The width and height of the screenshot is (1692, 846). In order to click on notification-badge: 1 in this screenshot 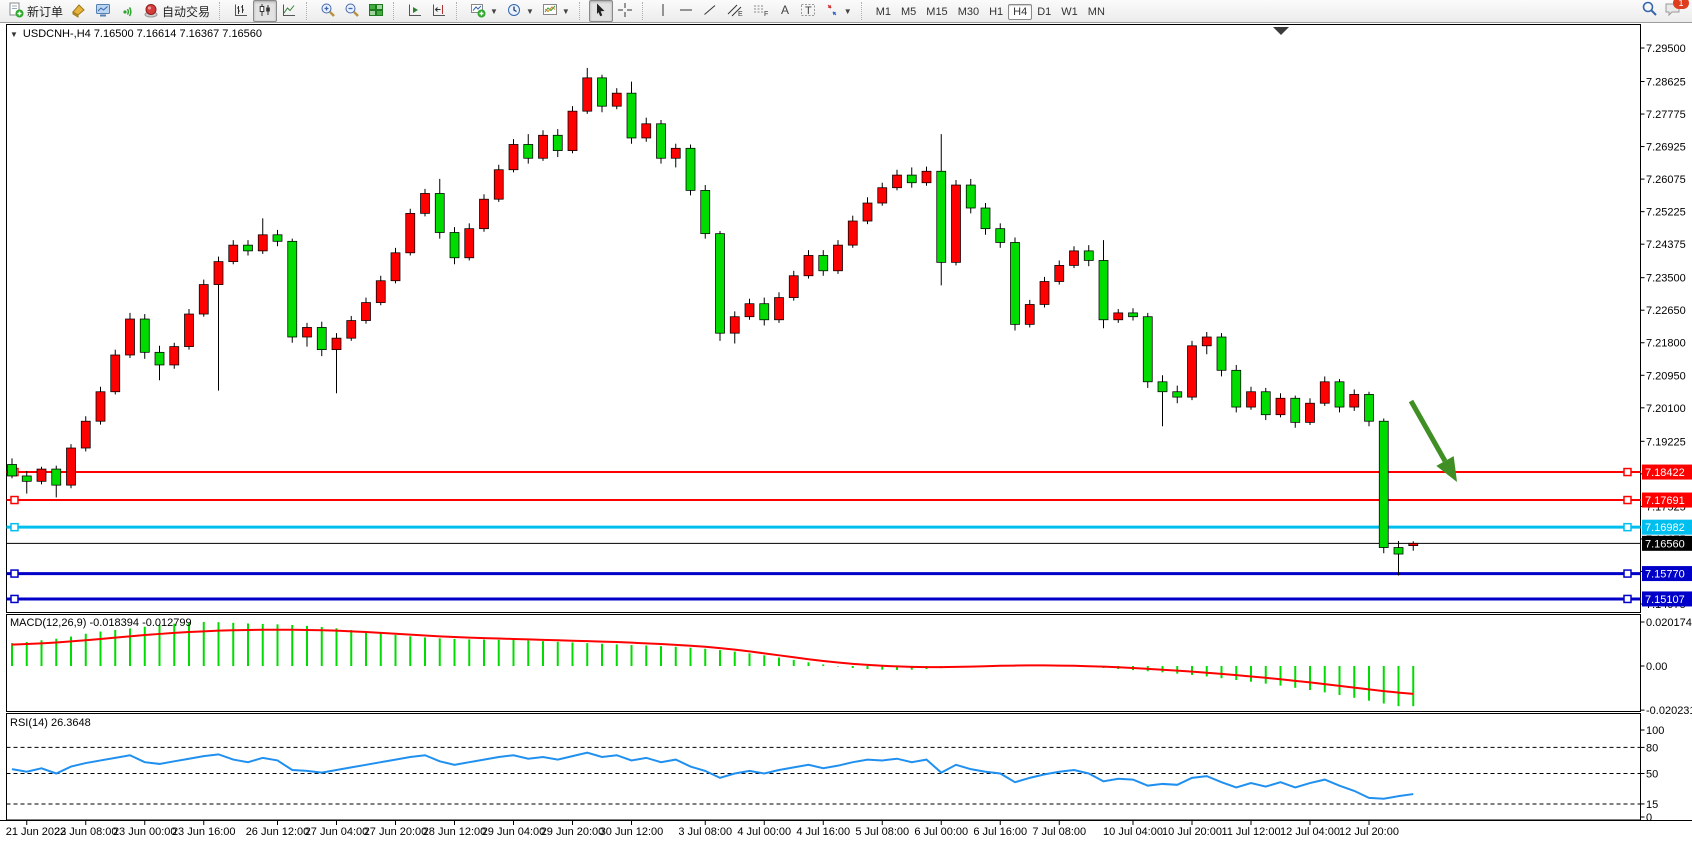, I will do `click(1681, 4)`.